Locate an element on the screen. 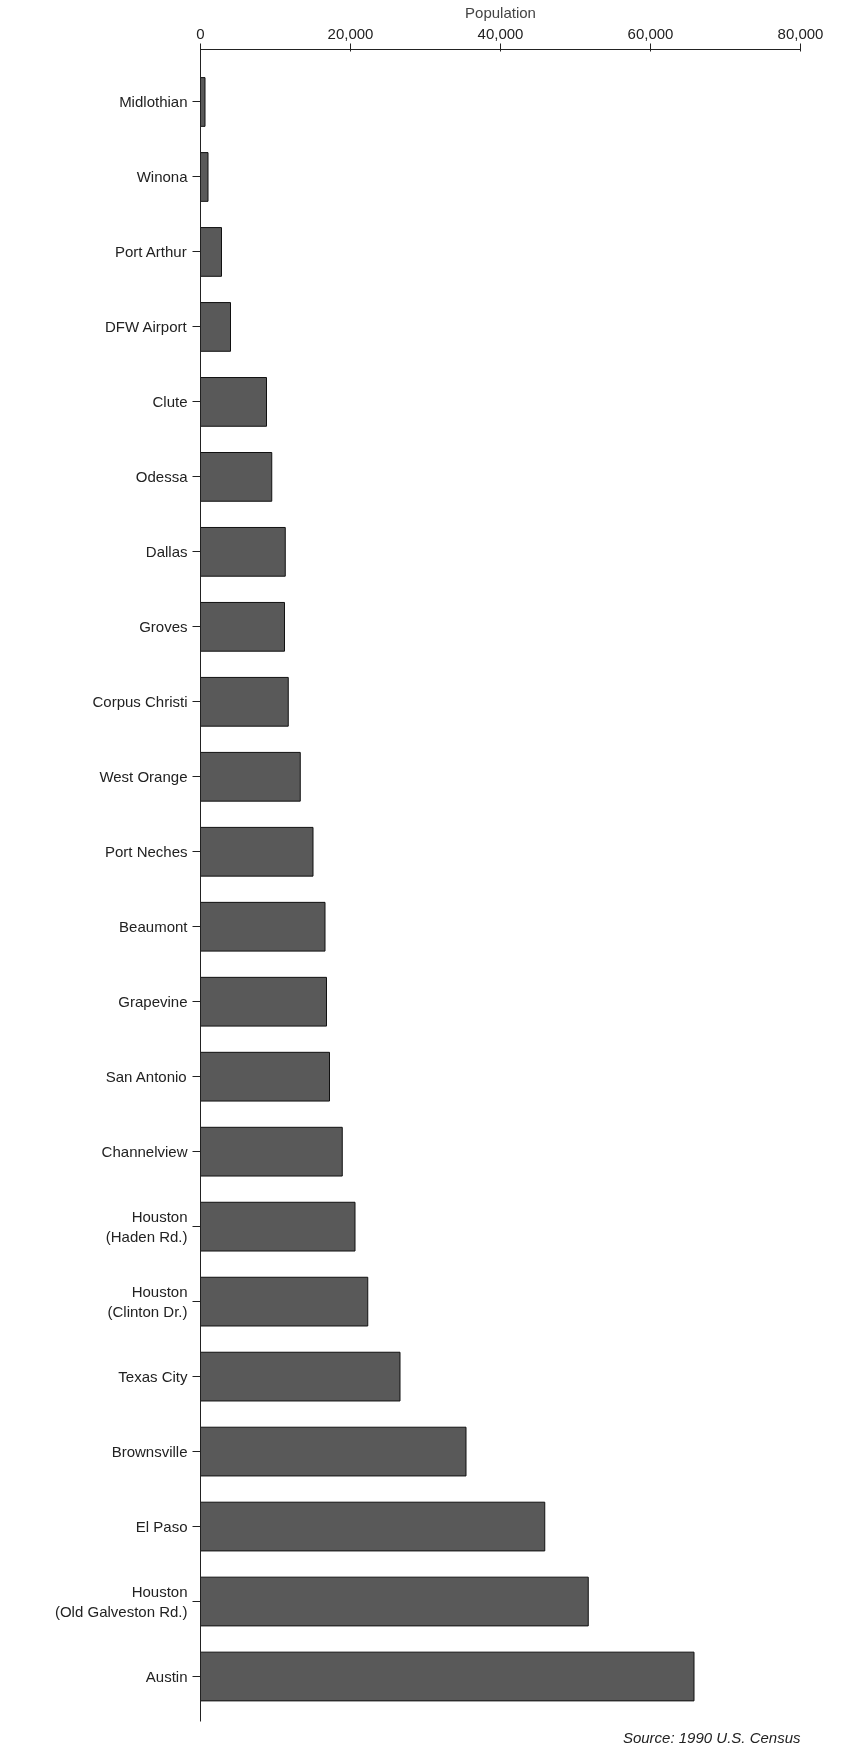  y-tick-label: Houston (Old Galveston Rd.) is located at coordinates (121, 1601).